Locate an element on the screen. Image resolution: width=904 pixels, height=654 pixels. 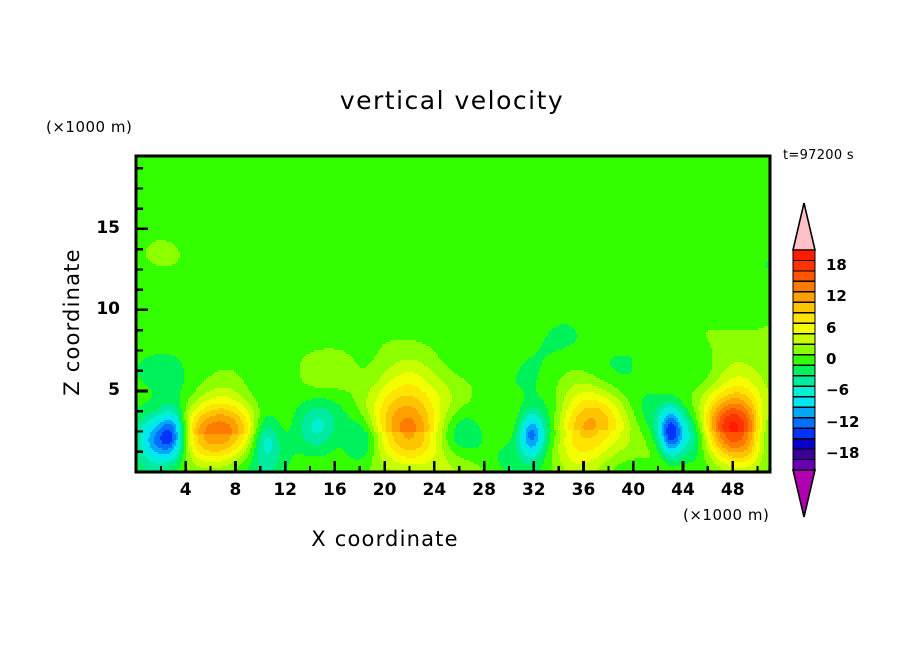
y-tick-label: 15 is located at coordinates (108, 227).